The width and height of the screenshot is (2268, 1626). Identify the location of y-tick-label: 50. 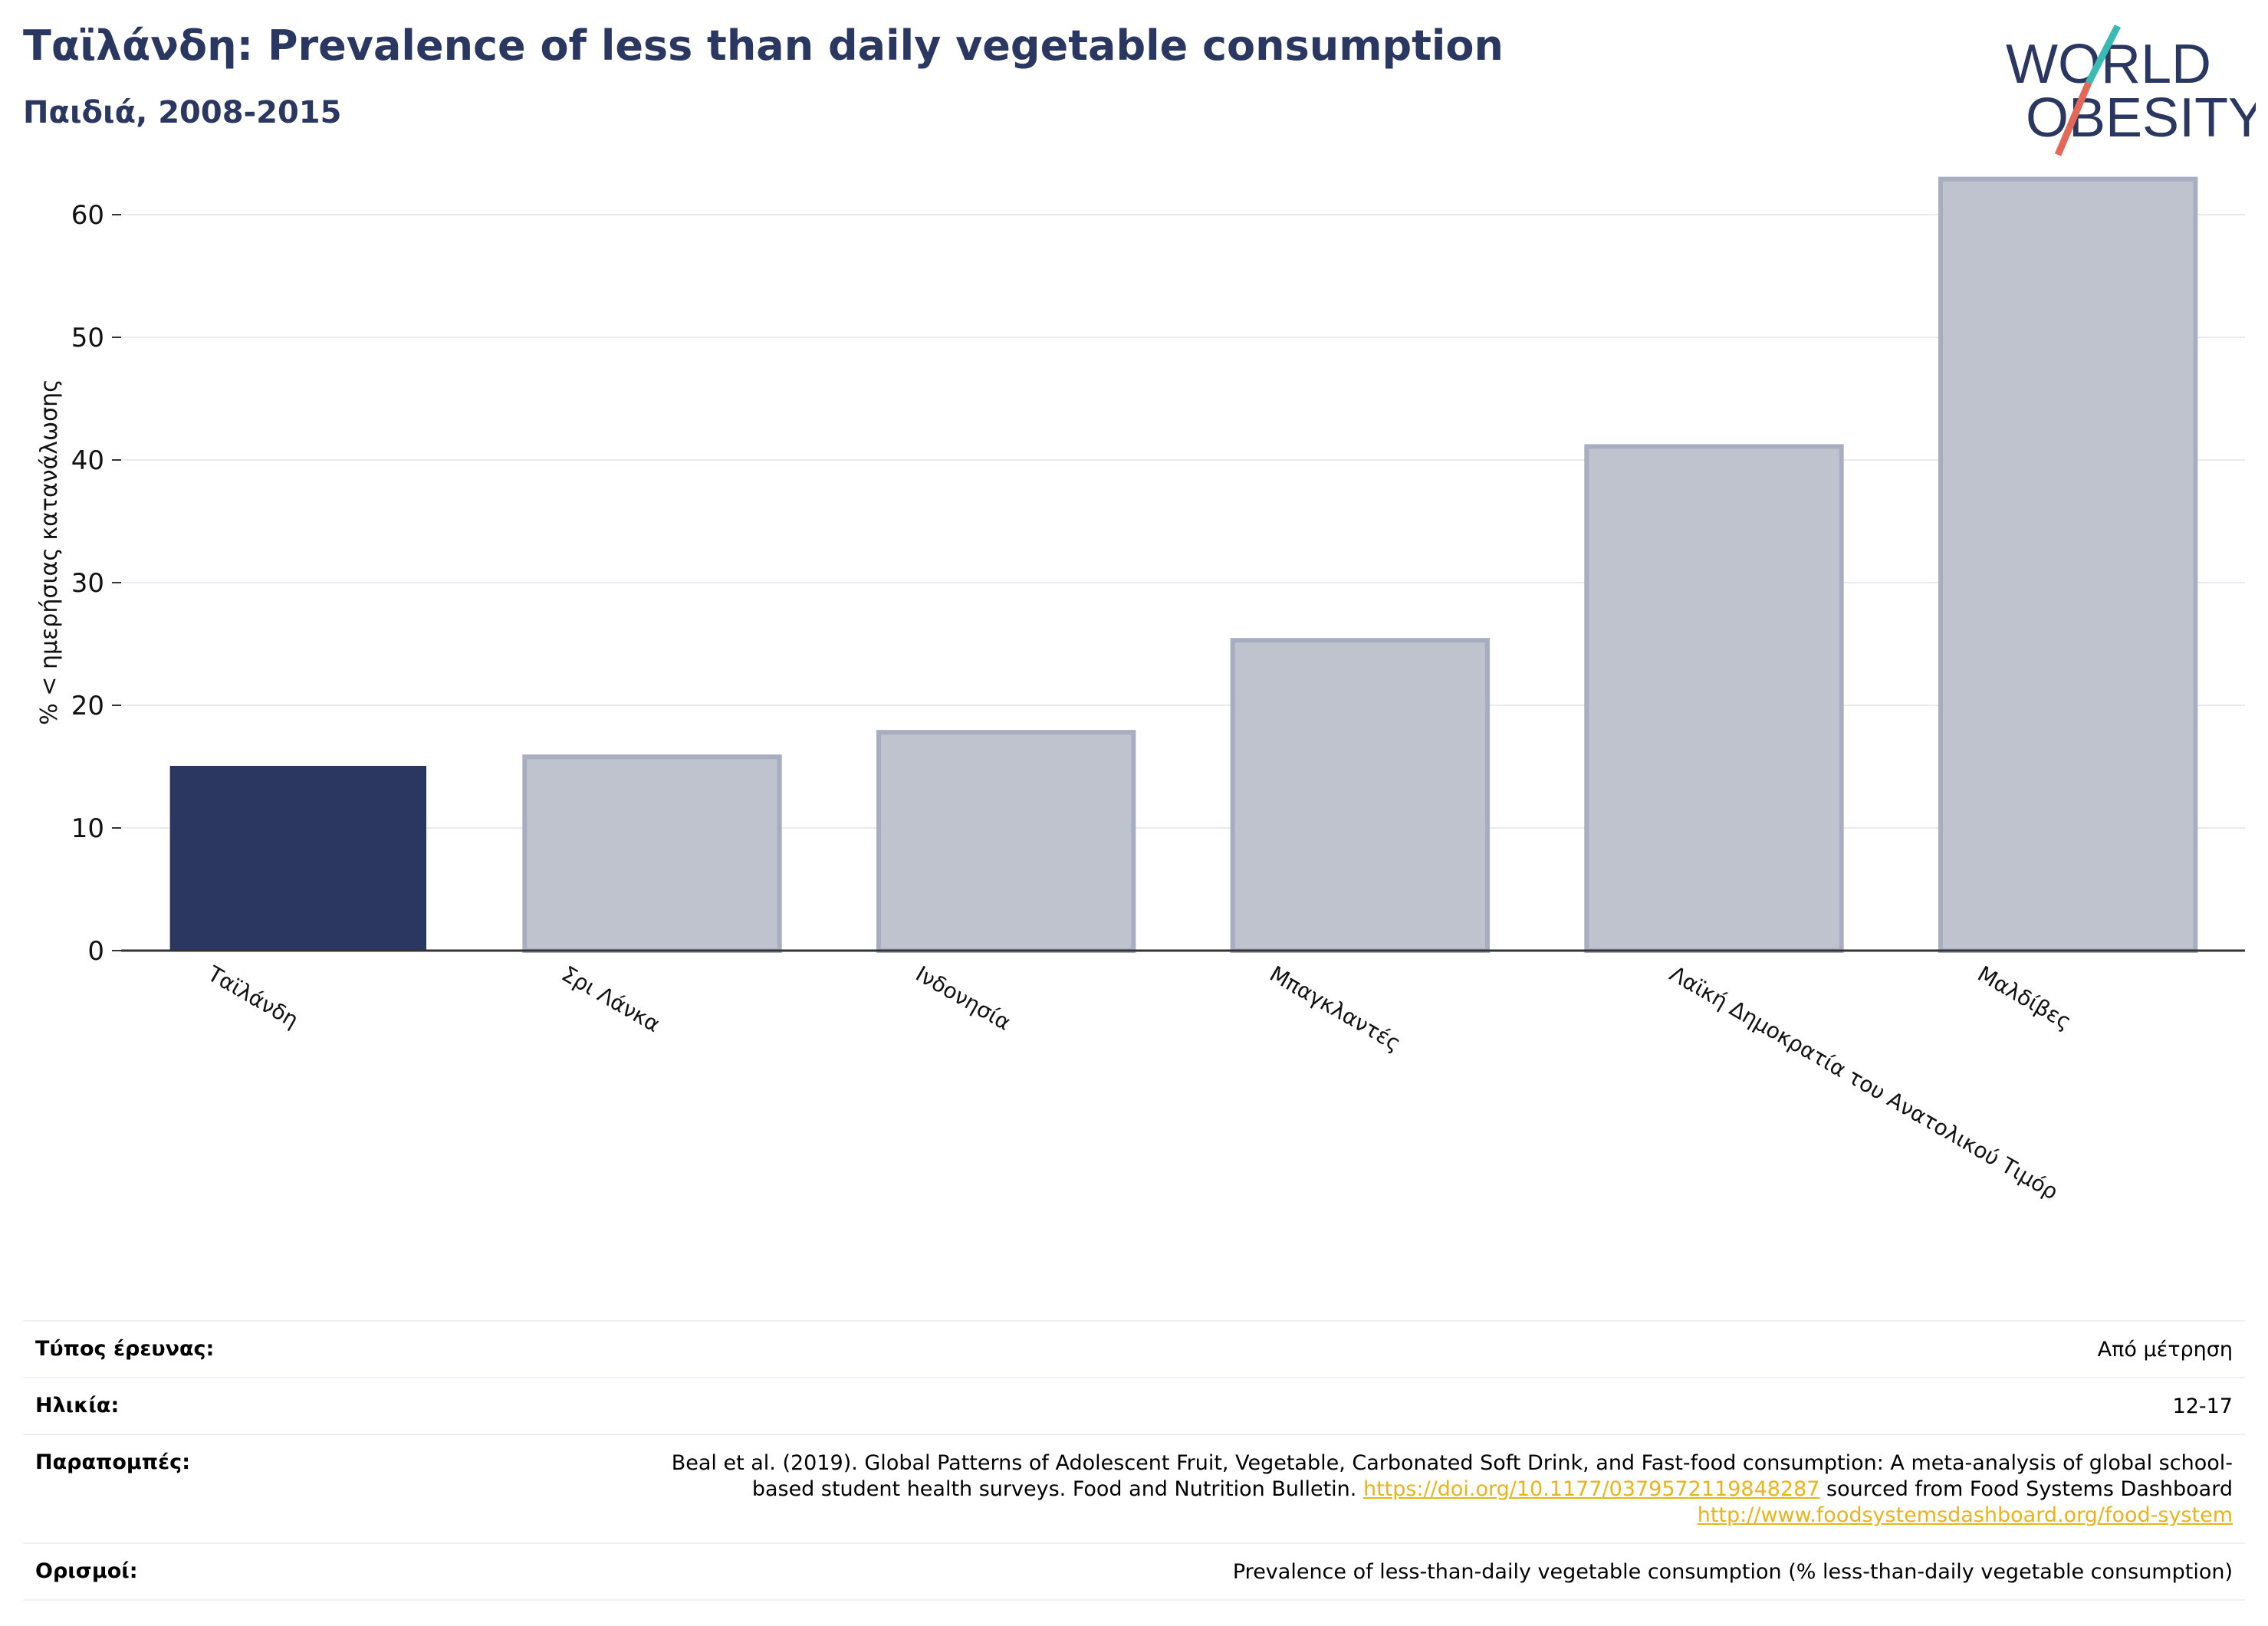
(87, 338).